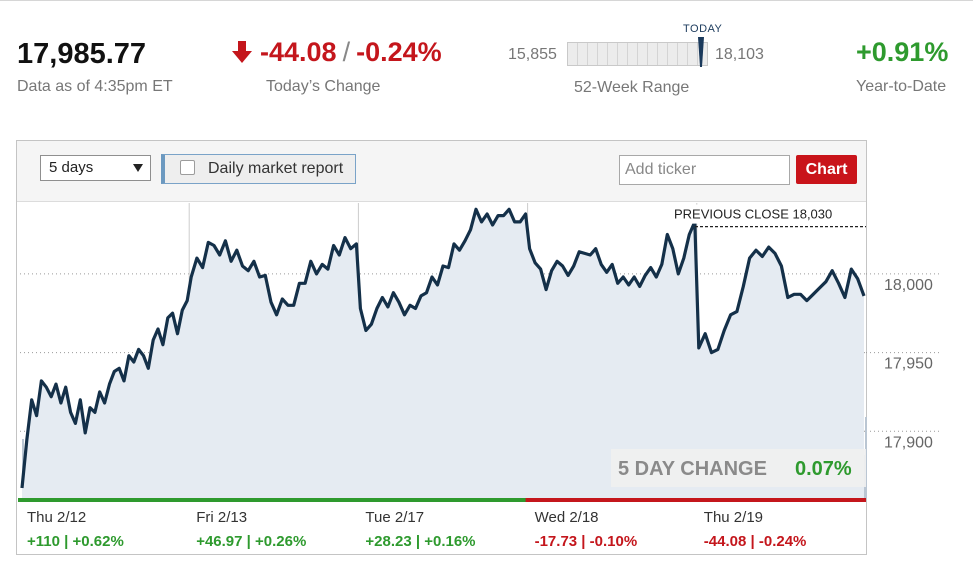 The height and width of the screenshot is (581, 973). What do you see at coordinates (692, 469) in the screenshot?
I see `five-day-change-label: 5 DAY CHANGE` at bounding box center [692, 469].